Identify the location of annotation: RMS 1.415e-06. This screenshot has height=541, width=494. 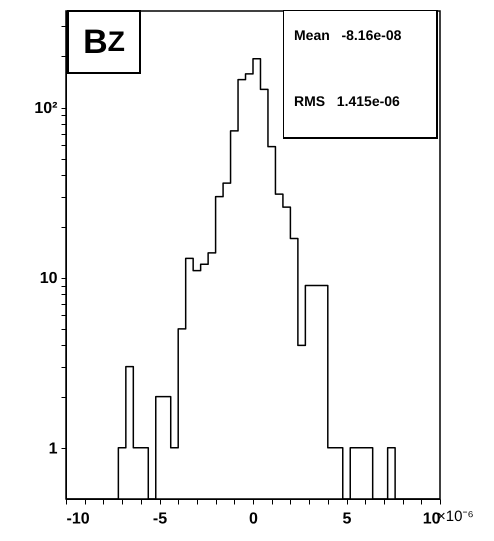
(347, 101).